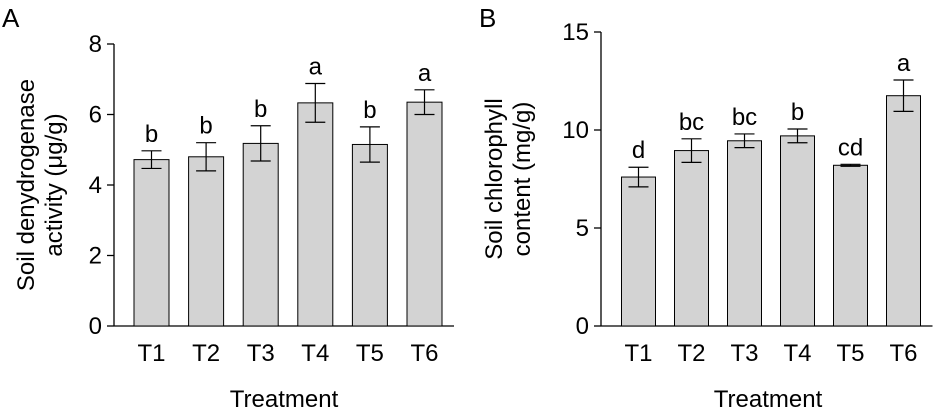 The width and height of the screenshot is (946, 417). Describe the element at coordinates (494, 178) in the screenshot. I see `y-axis-title-line-1: Soil chlorophyll` at that location.